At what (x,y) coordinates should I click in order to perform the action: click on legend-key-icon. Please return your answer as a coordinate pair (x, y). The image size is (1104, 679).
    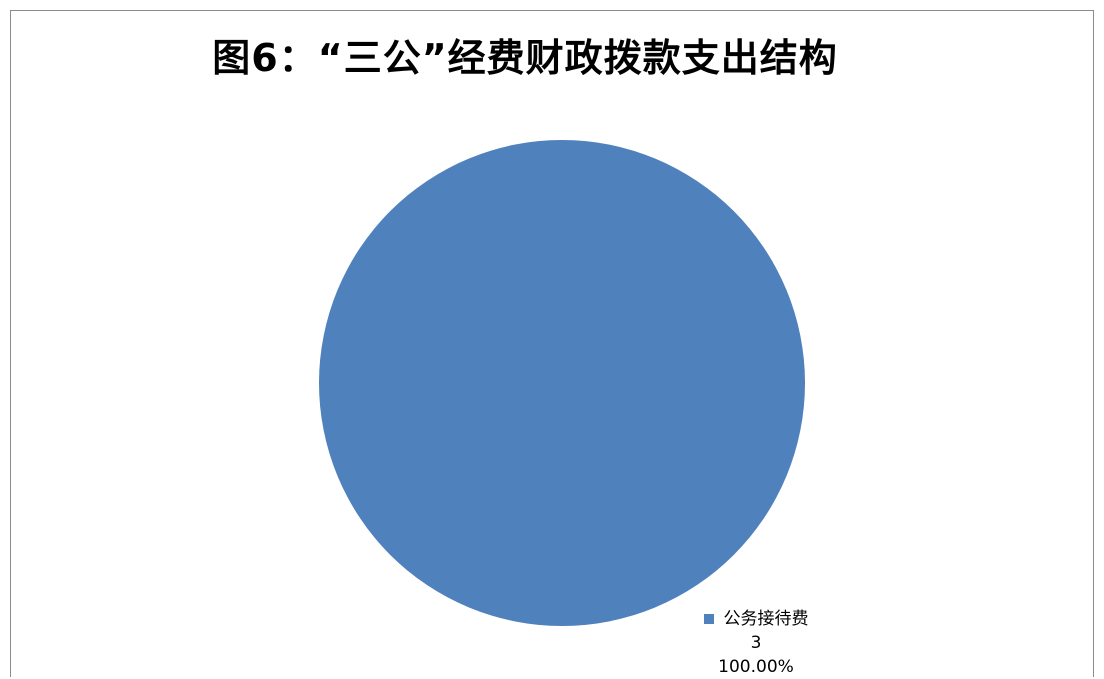
    Looking at the image, I should click on (708, 619).